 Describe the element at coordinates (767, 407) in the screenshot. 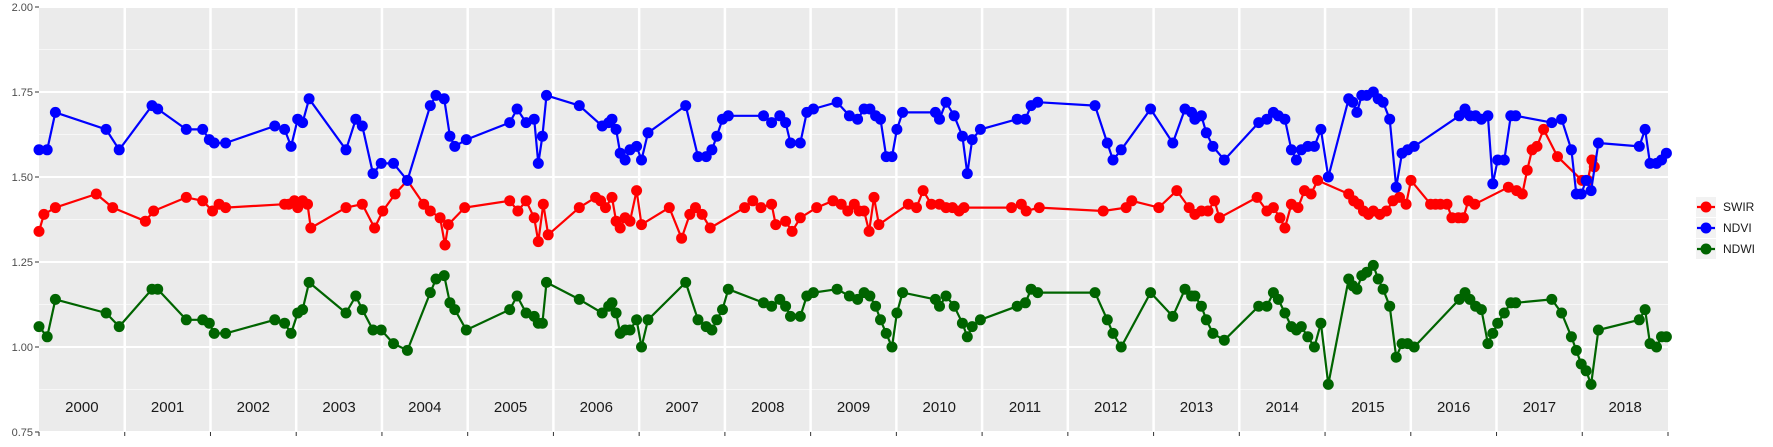

I see `year-label: 2008` at that location.